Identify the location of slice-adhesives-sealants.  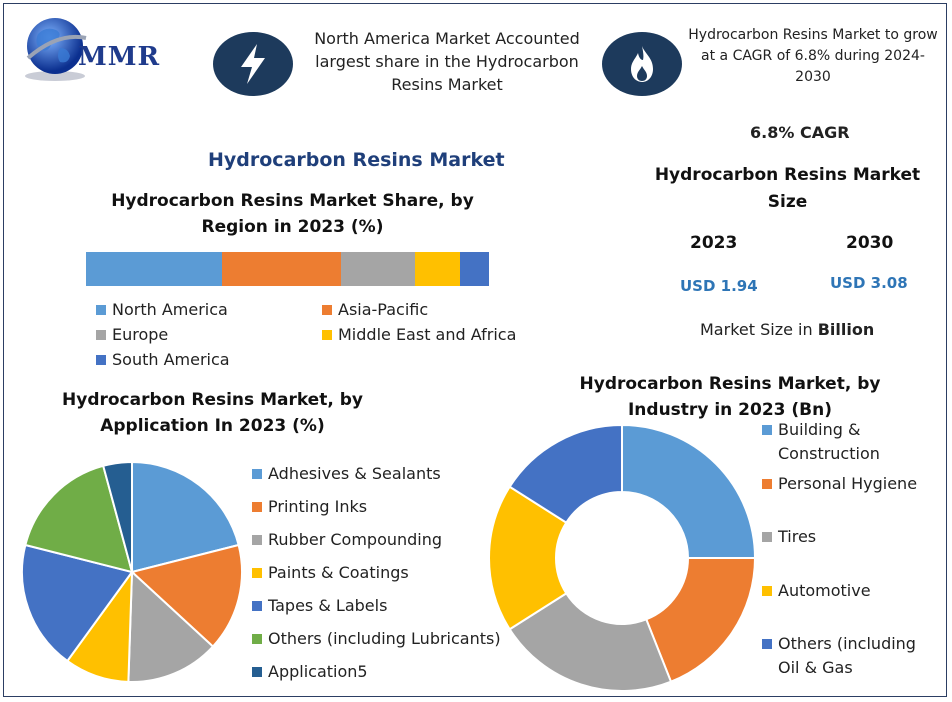
(185, 517).